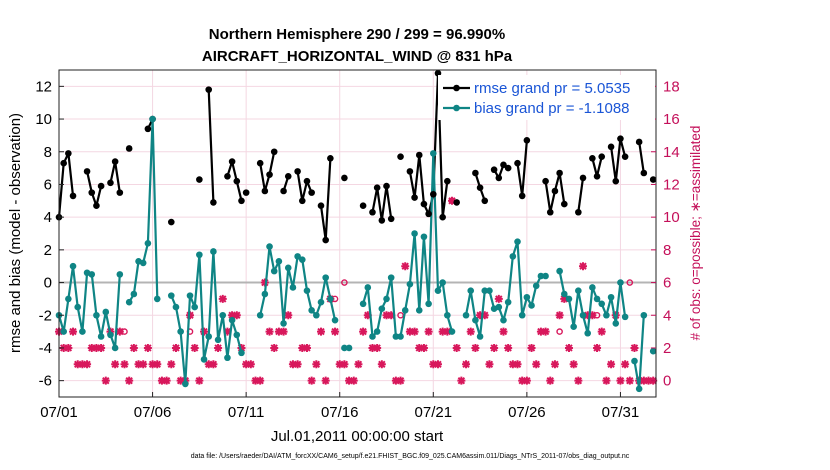 The height and width of the screenshot is (470, 830). Describe the element at coordinates (43, 119) in the screenshot. I see `left-y-tick-label: 10` at that location.